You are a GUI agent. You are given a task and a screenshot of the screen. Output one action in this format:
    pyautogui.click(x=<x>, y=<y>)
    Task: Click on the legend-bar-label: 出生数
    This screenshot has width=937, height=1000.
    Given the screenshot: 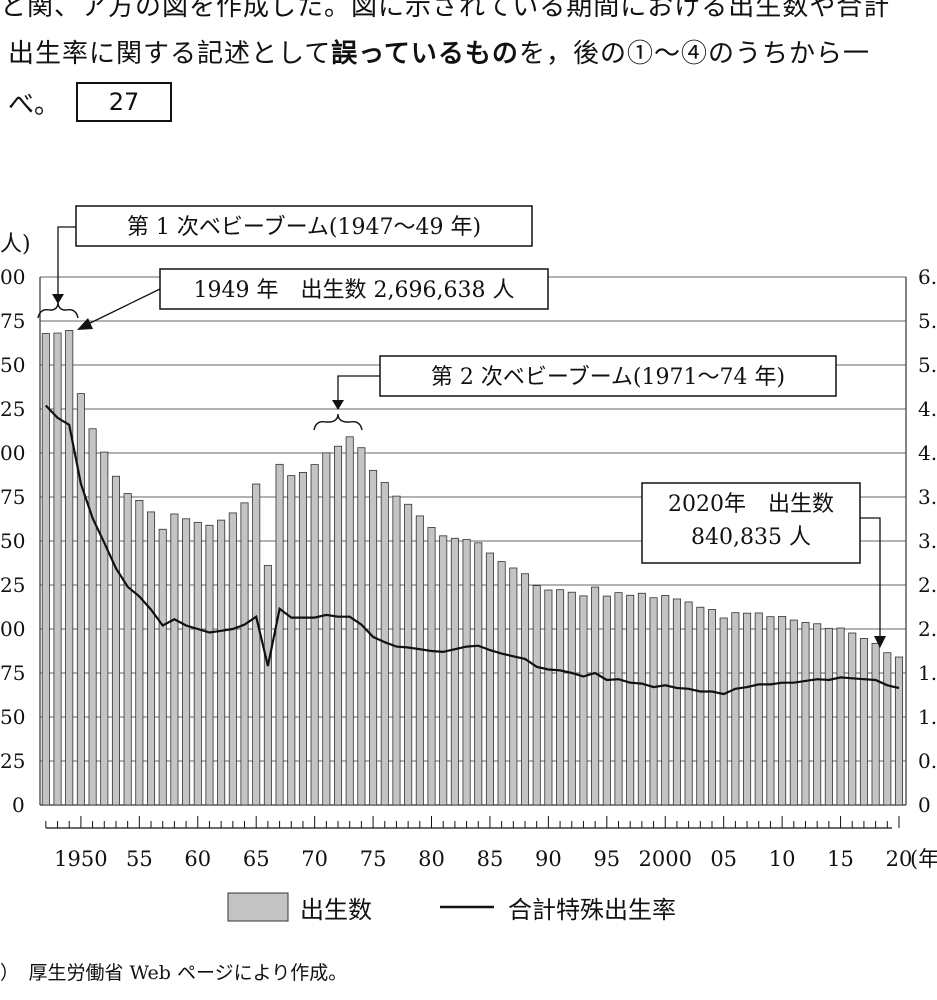 What is the action you would take?
    pyautogui.click(x=336, y=910)
    